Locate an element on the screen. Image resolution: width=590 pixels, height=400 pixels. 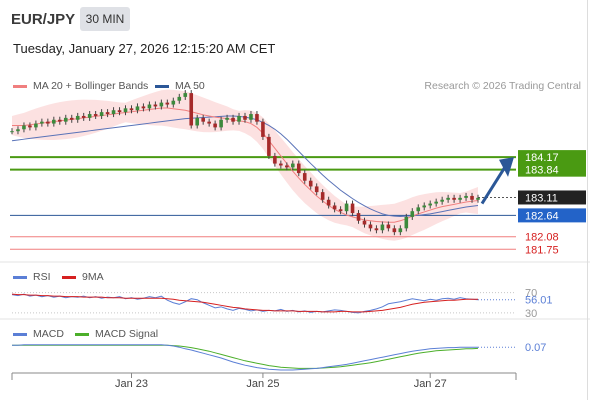
legend-macd-label: MACD is located at coordinates (48, 334).